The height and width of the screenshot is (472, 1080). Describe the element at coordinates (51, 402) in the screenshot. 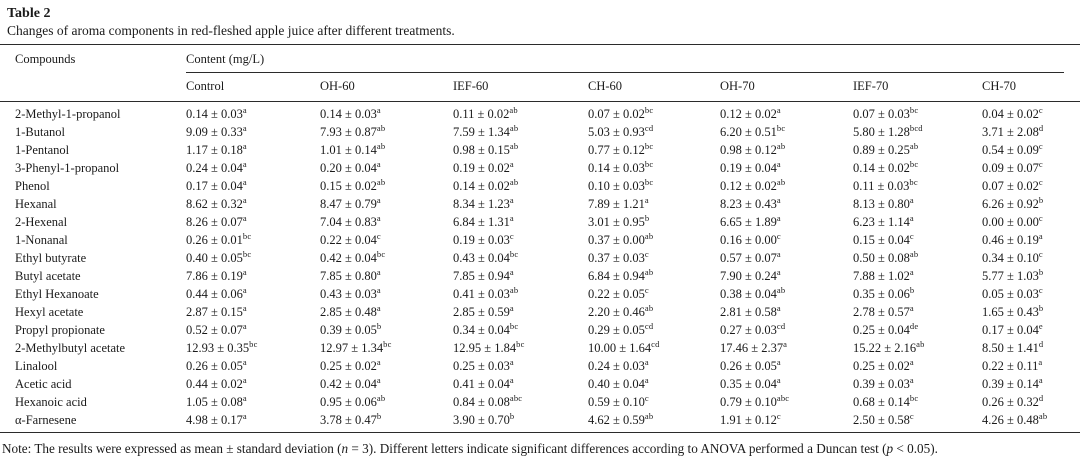

I see `compound-name: Hexanoic acid` at that location.